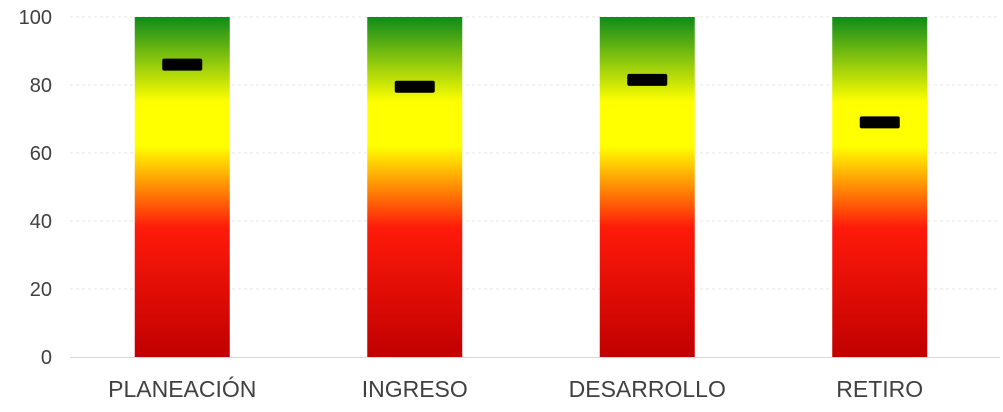 Image resolution: width=1003 pixels, height=412 pixels. What do you see at coordinates (879, 187) in the screenshot?
I see `bar-retiro` at bounding box center [879, 187].